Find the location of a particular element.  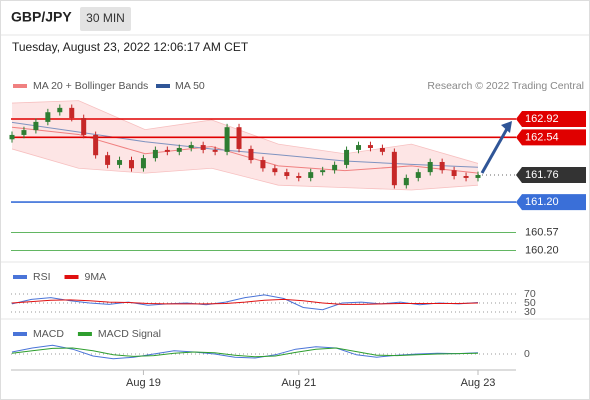

rsi-line is located at coordinates (245, 302).